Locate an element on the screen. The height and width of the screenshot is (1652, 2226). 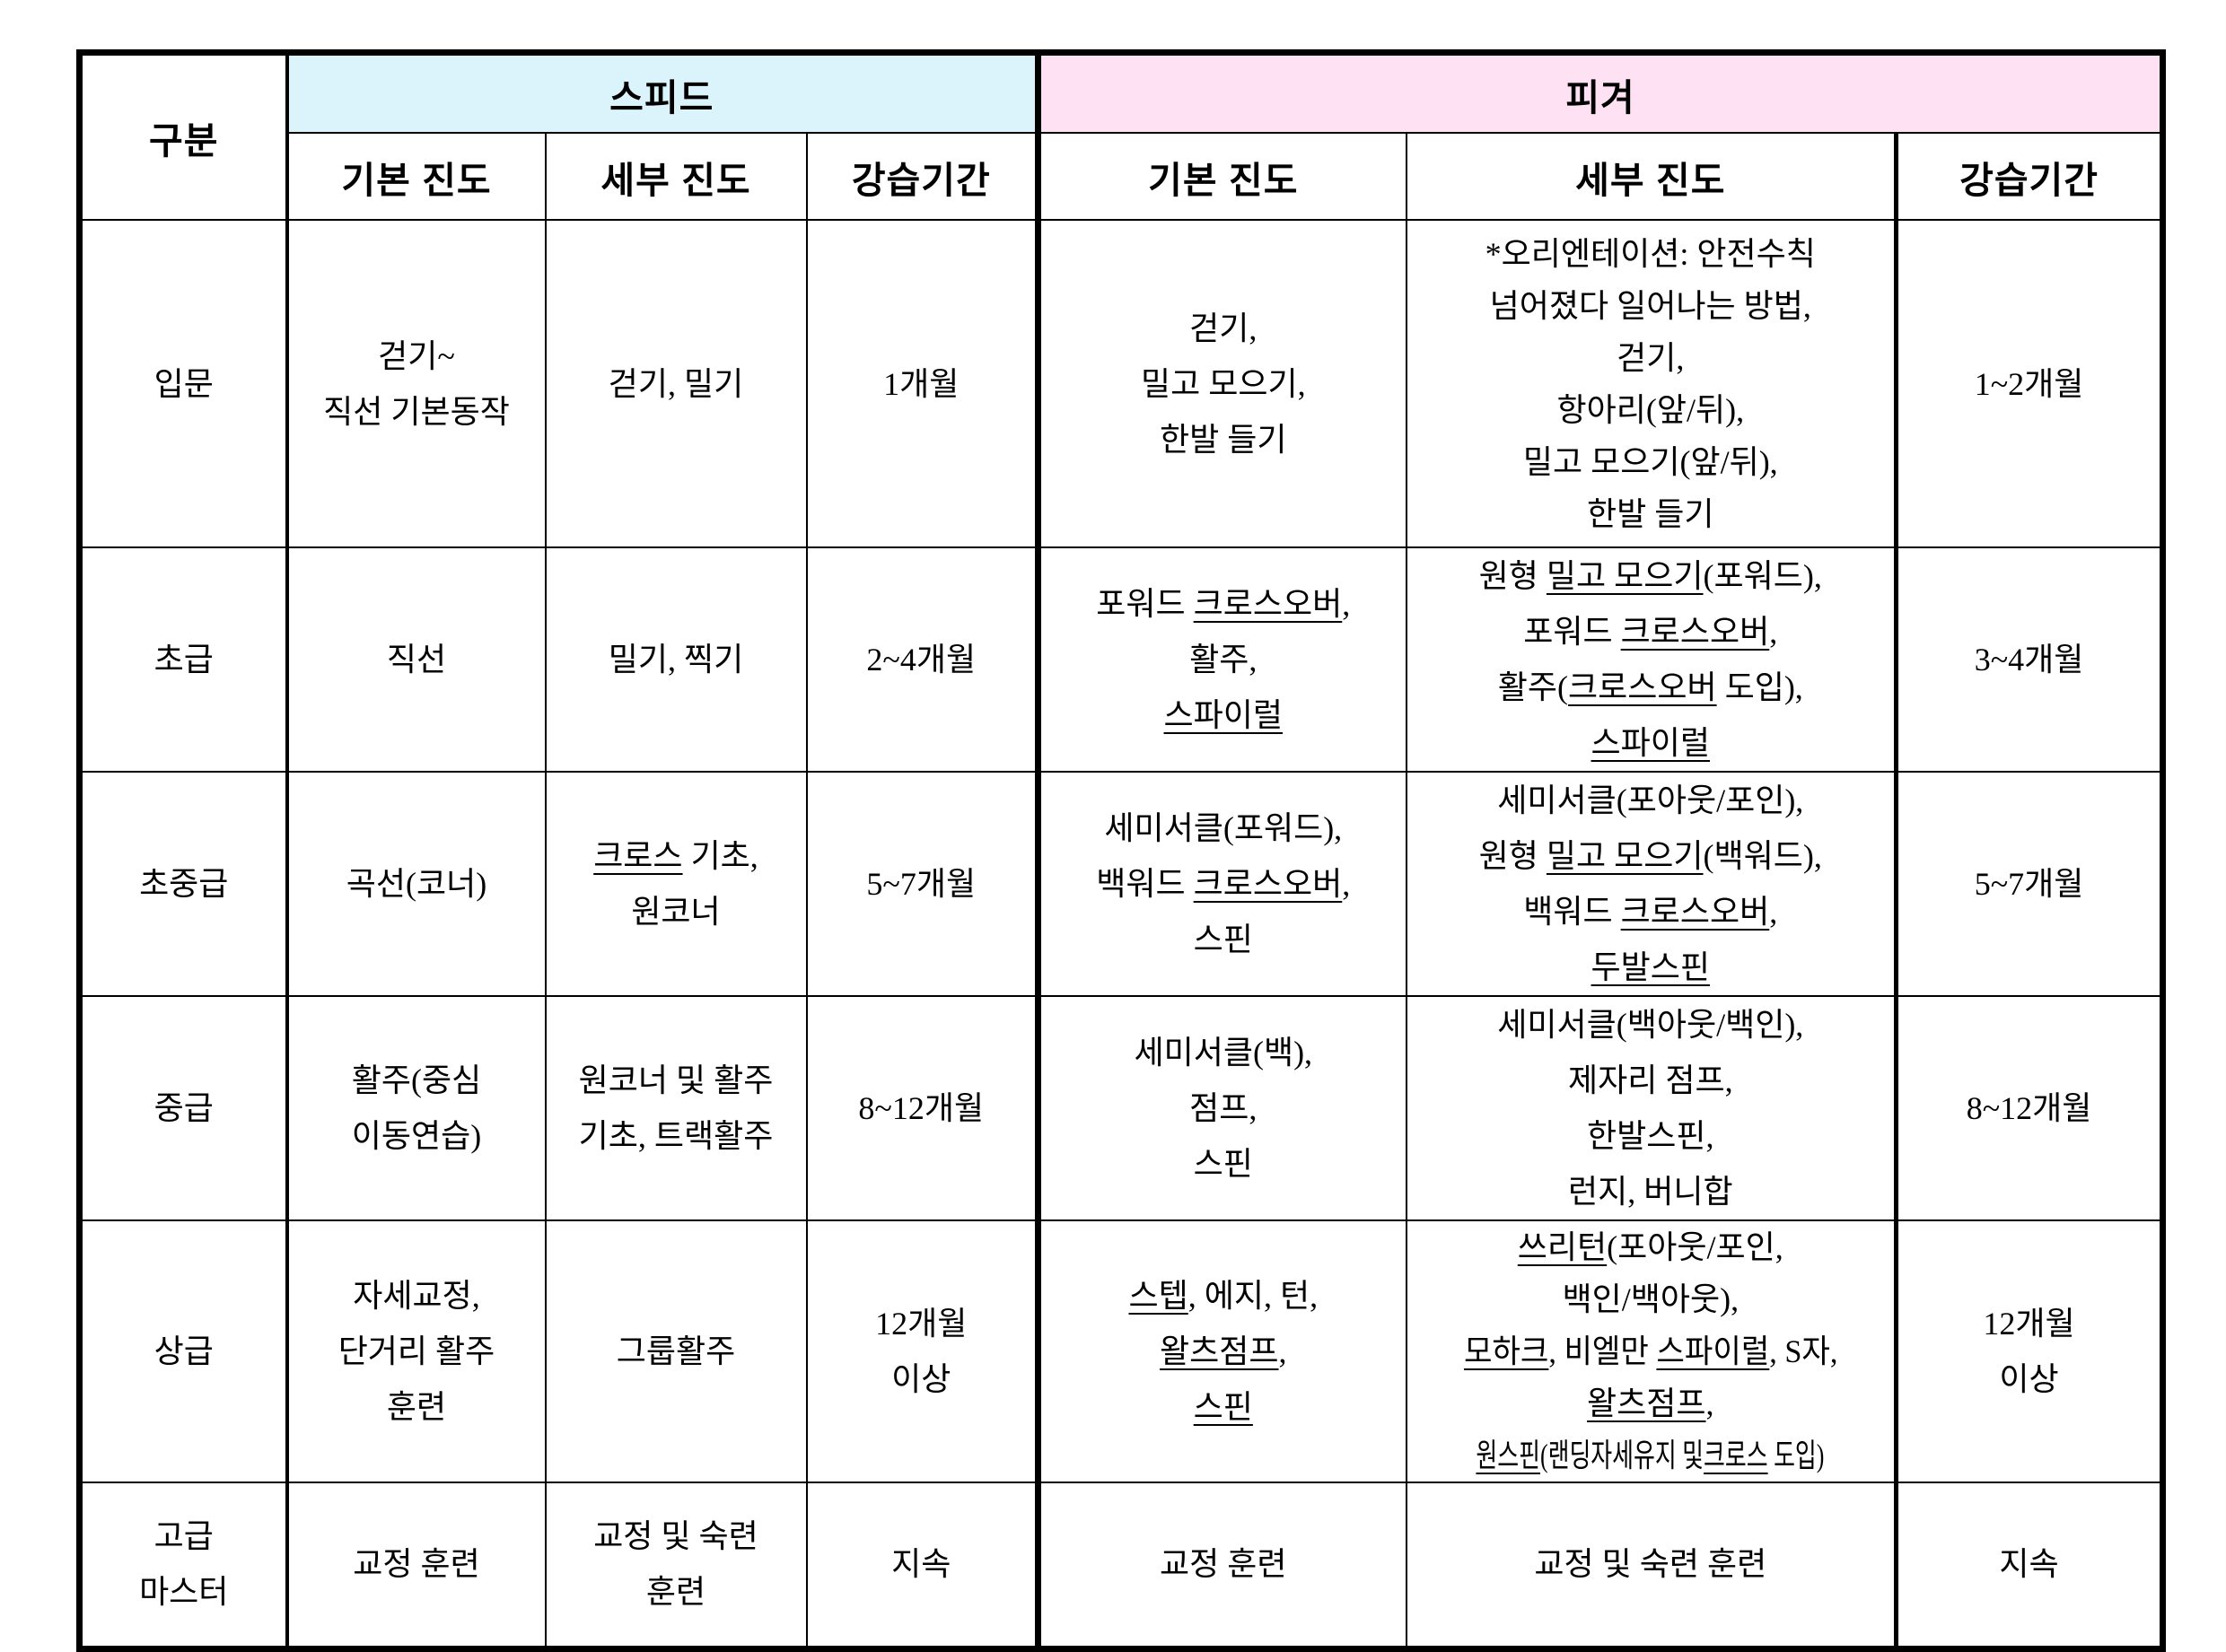
text-segment: 걷기, 밀기 is located at coordinates (676, 383).